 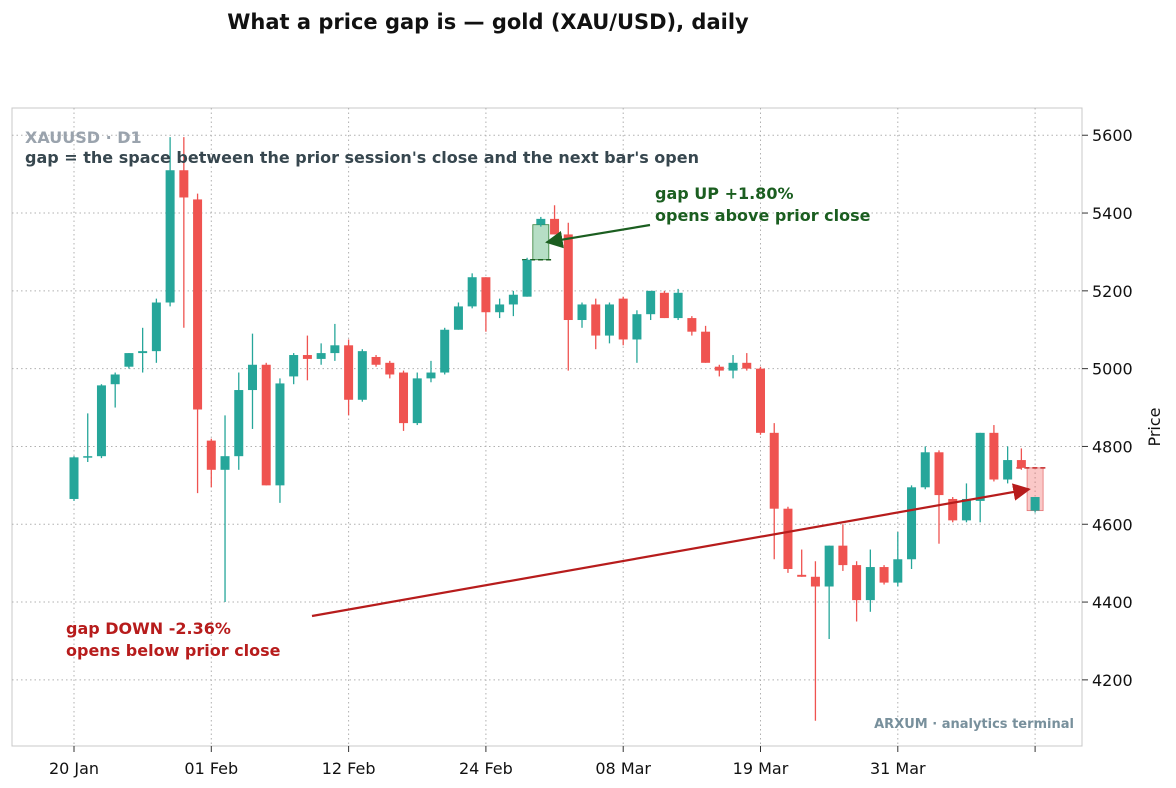 I want to click on x-tick-label: 01 Feb, so click(x=211, y=768).